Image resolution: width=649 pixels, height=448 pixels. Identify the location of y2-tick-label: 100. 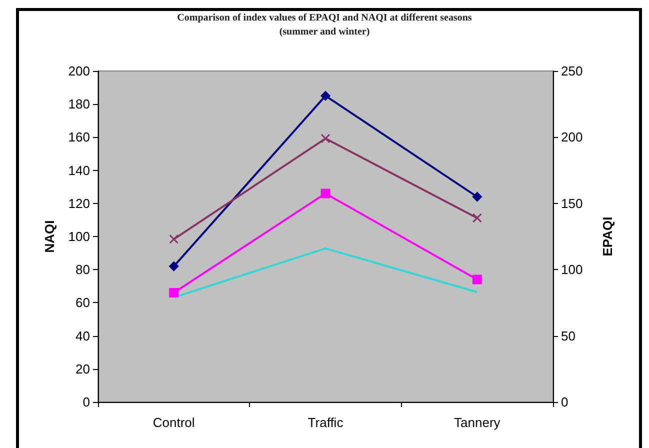
(572, 270).